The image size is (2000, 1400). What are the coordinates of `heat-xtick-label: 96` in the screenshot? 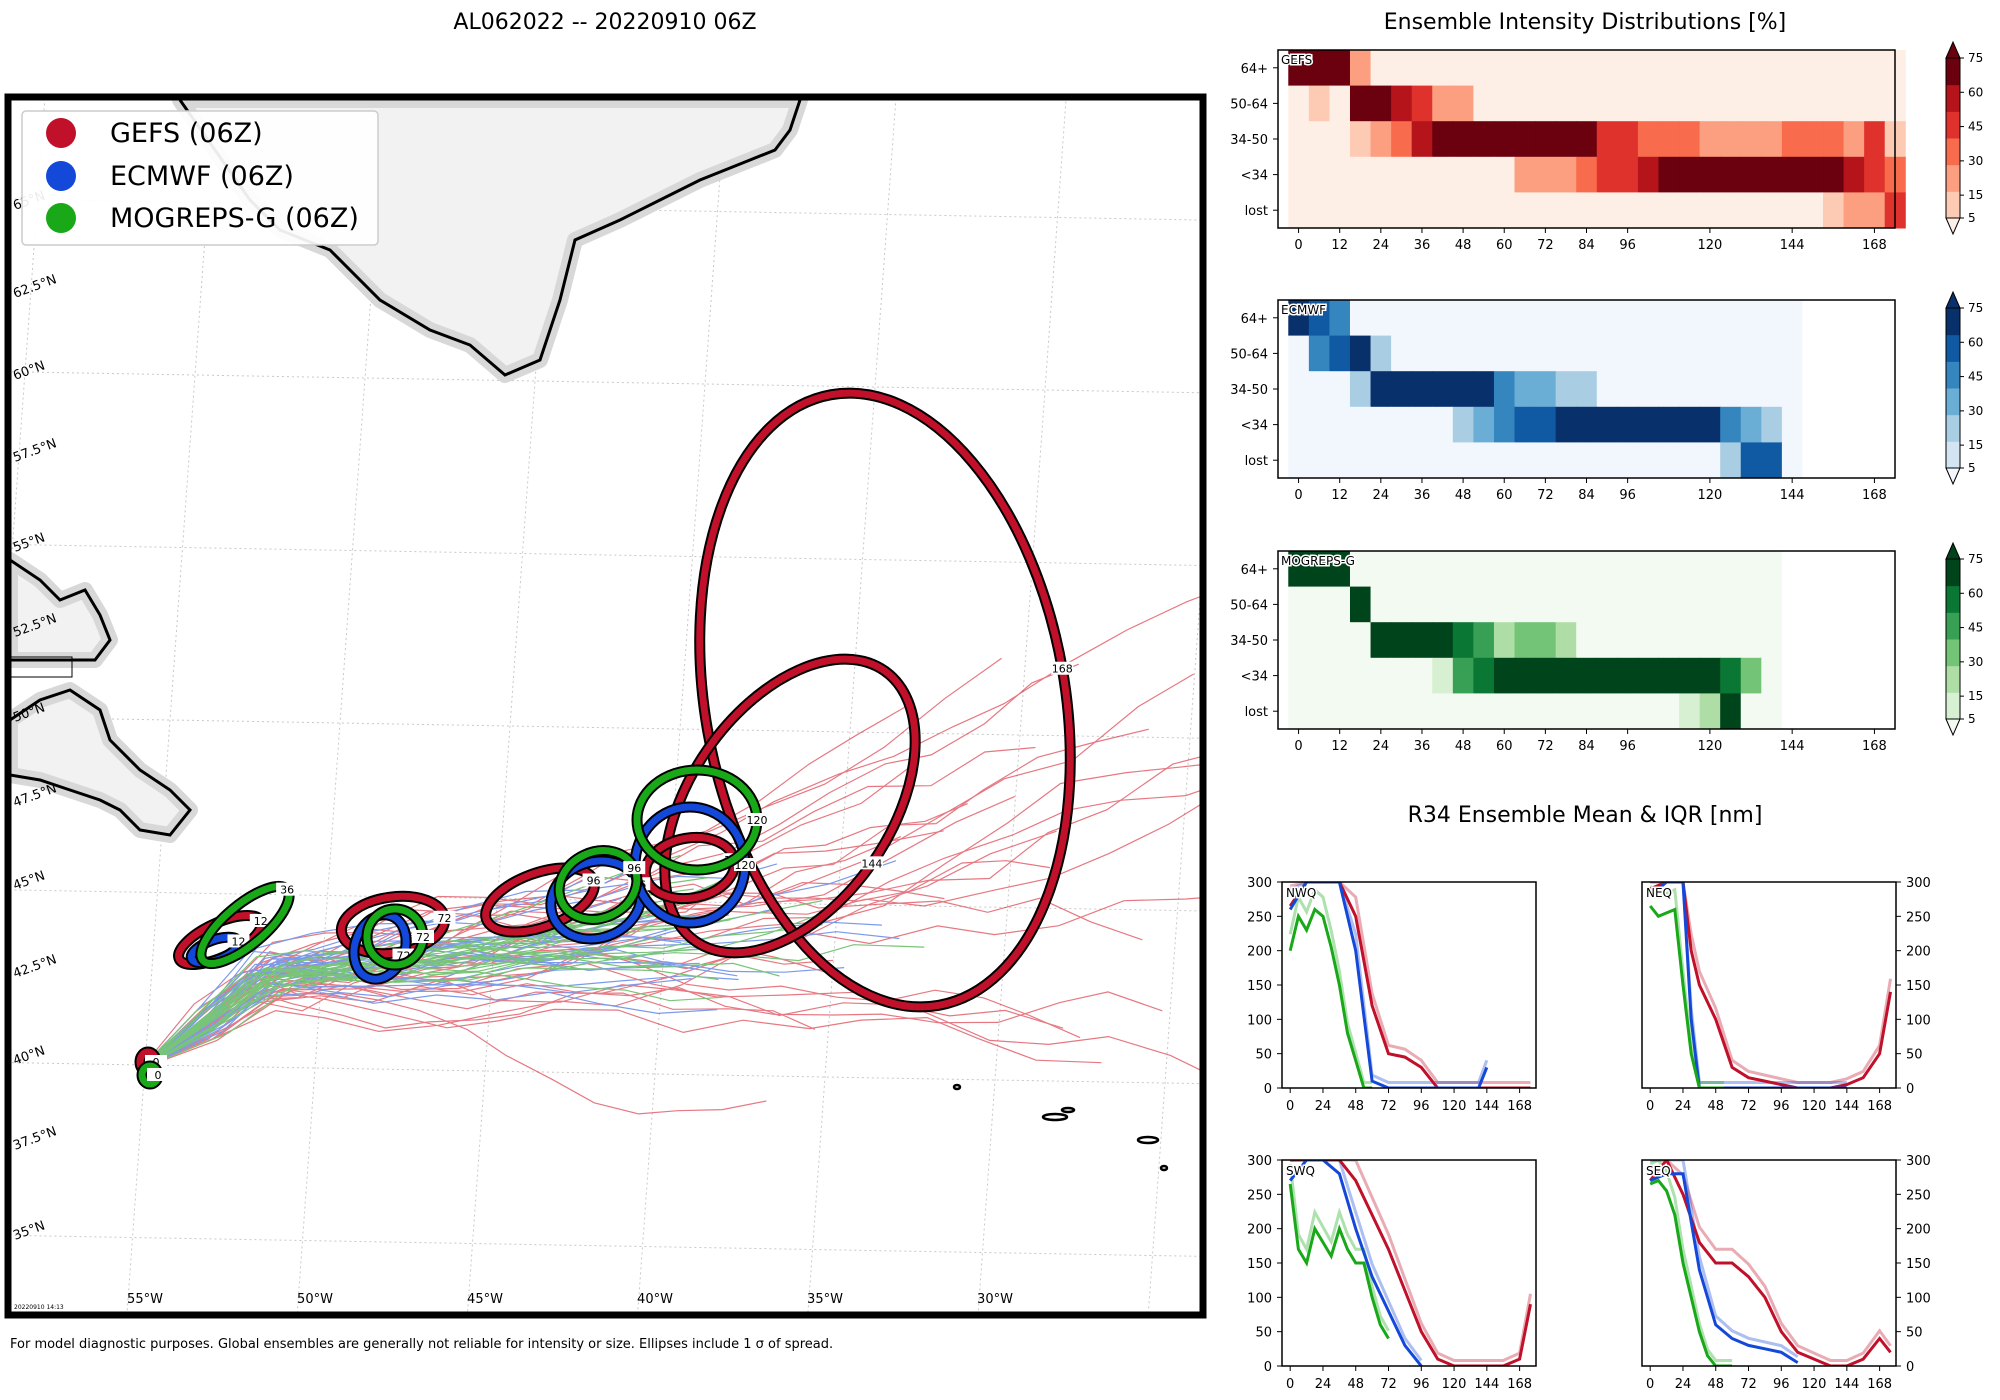 It's located at (1627, 245).